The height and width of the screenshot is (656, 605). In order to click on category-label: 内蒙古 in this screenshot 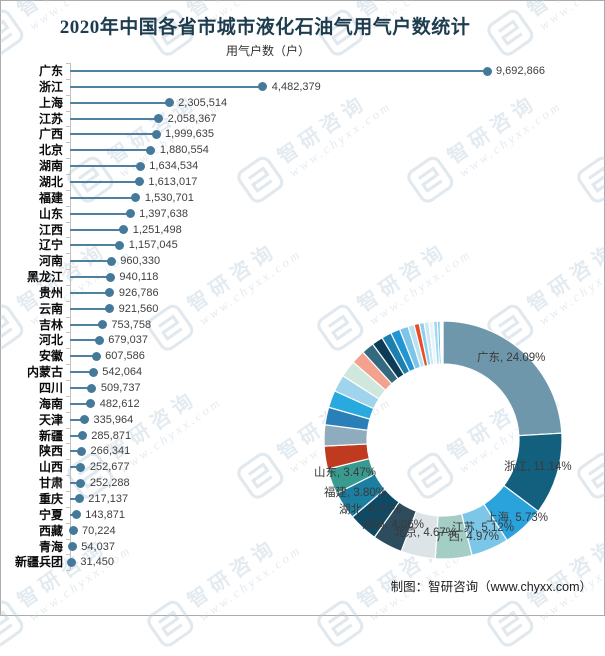, I will do `click(44, 372)`.